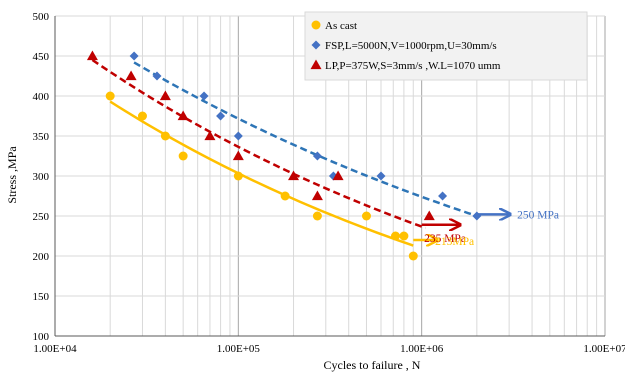 This screenshot has width=625, height=376. Describe the element at coordinates (454, 242) in the screenshot. I see `annotation-label: 213MPa` at that location.